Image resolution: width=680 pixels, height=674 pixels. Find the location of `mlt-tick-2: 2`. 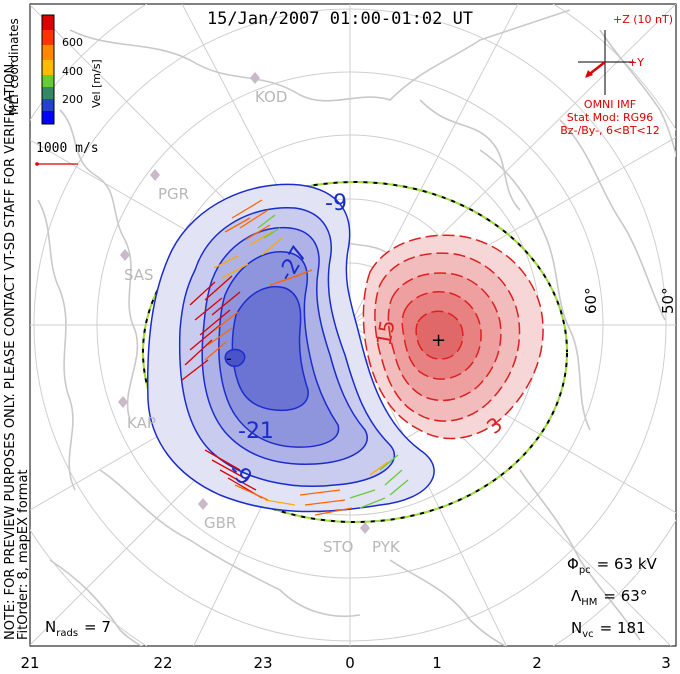

mlt-tick-2: 2 is located at coordinates (537, 663).